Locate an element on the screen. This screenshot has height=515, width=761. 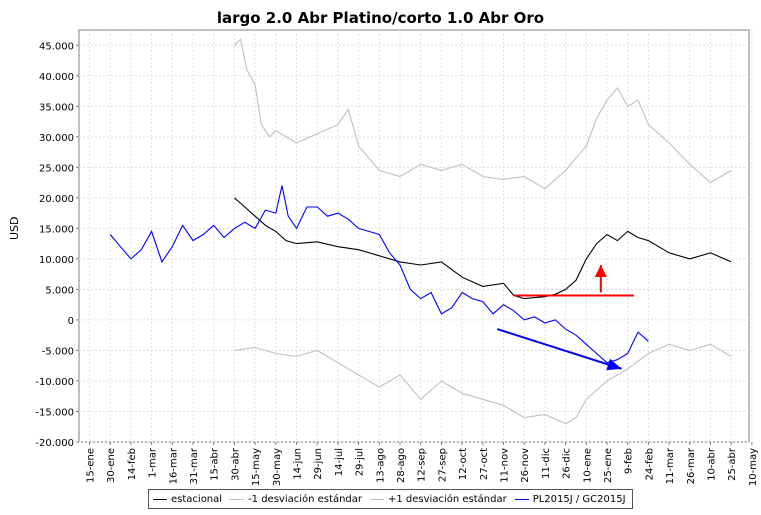
x-tick-label: 11-mar is located at coordinates (670, 465).